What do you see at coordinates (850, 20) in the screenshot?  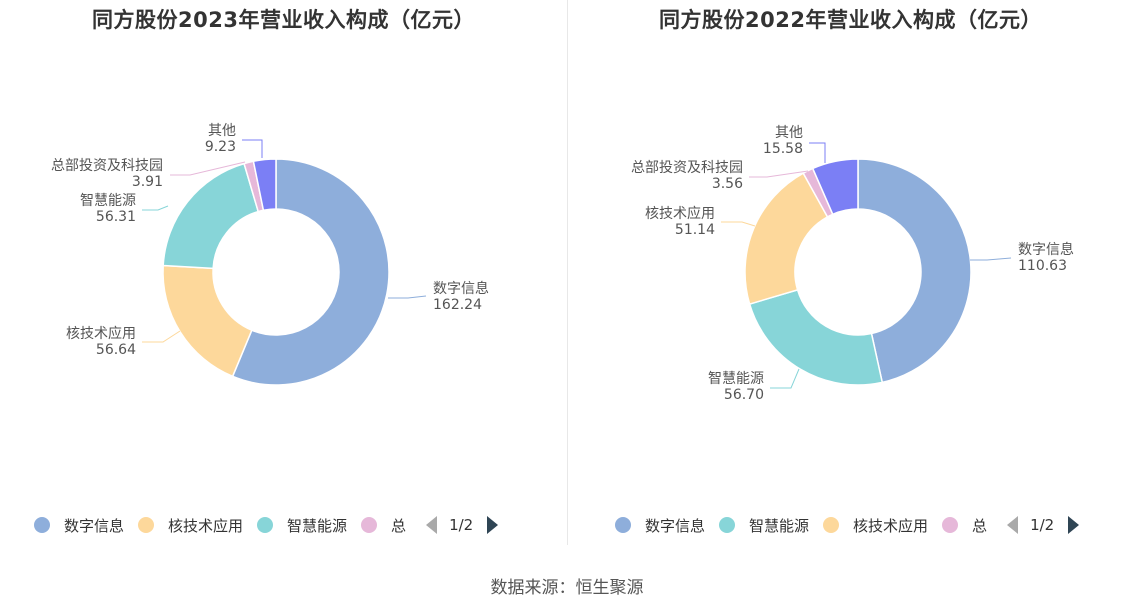 I see `chart-title-2022: 同方股份2022年营业收入构成（亿元）` at bounding box center [850, 20].